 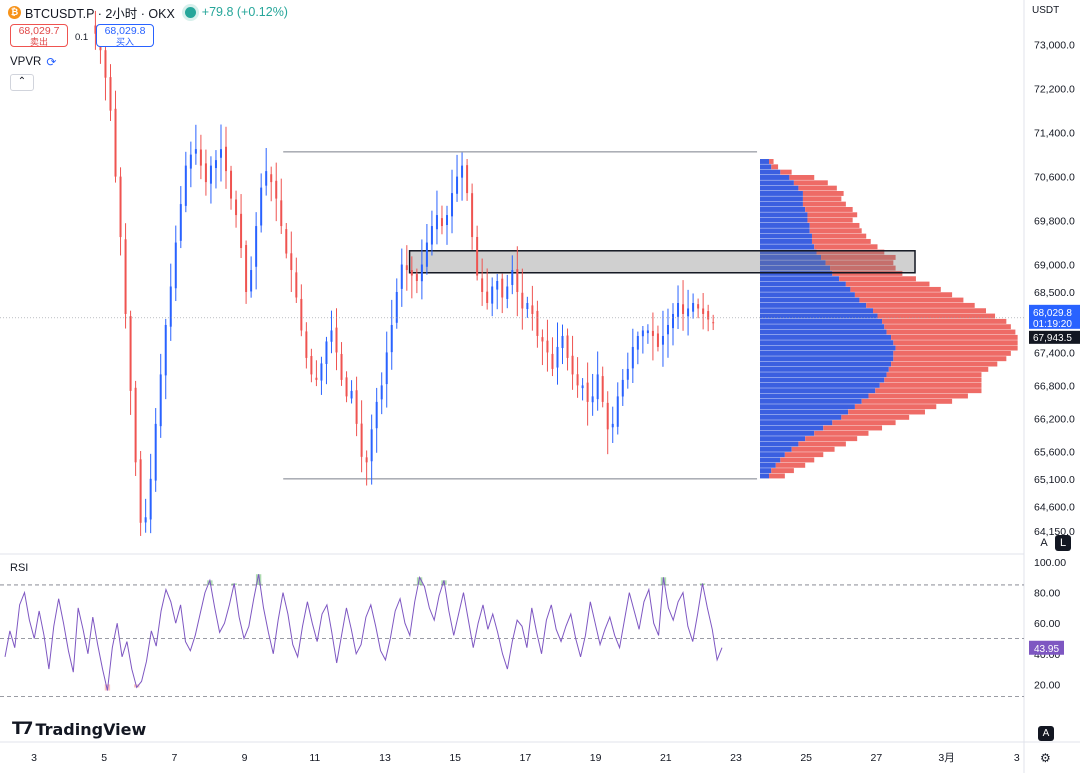 I want to click on bitcoin-icon: ₿, so click(x=14, y=12).